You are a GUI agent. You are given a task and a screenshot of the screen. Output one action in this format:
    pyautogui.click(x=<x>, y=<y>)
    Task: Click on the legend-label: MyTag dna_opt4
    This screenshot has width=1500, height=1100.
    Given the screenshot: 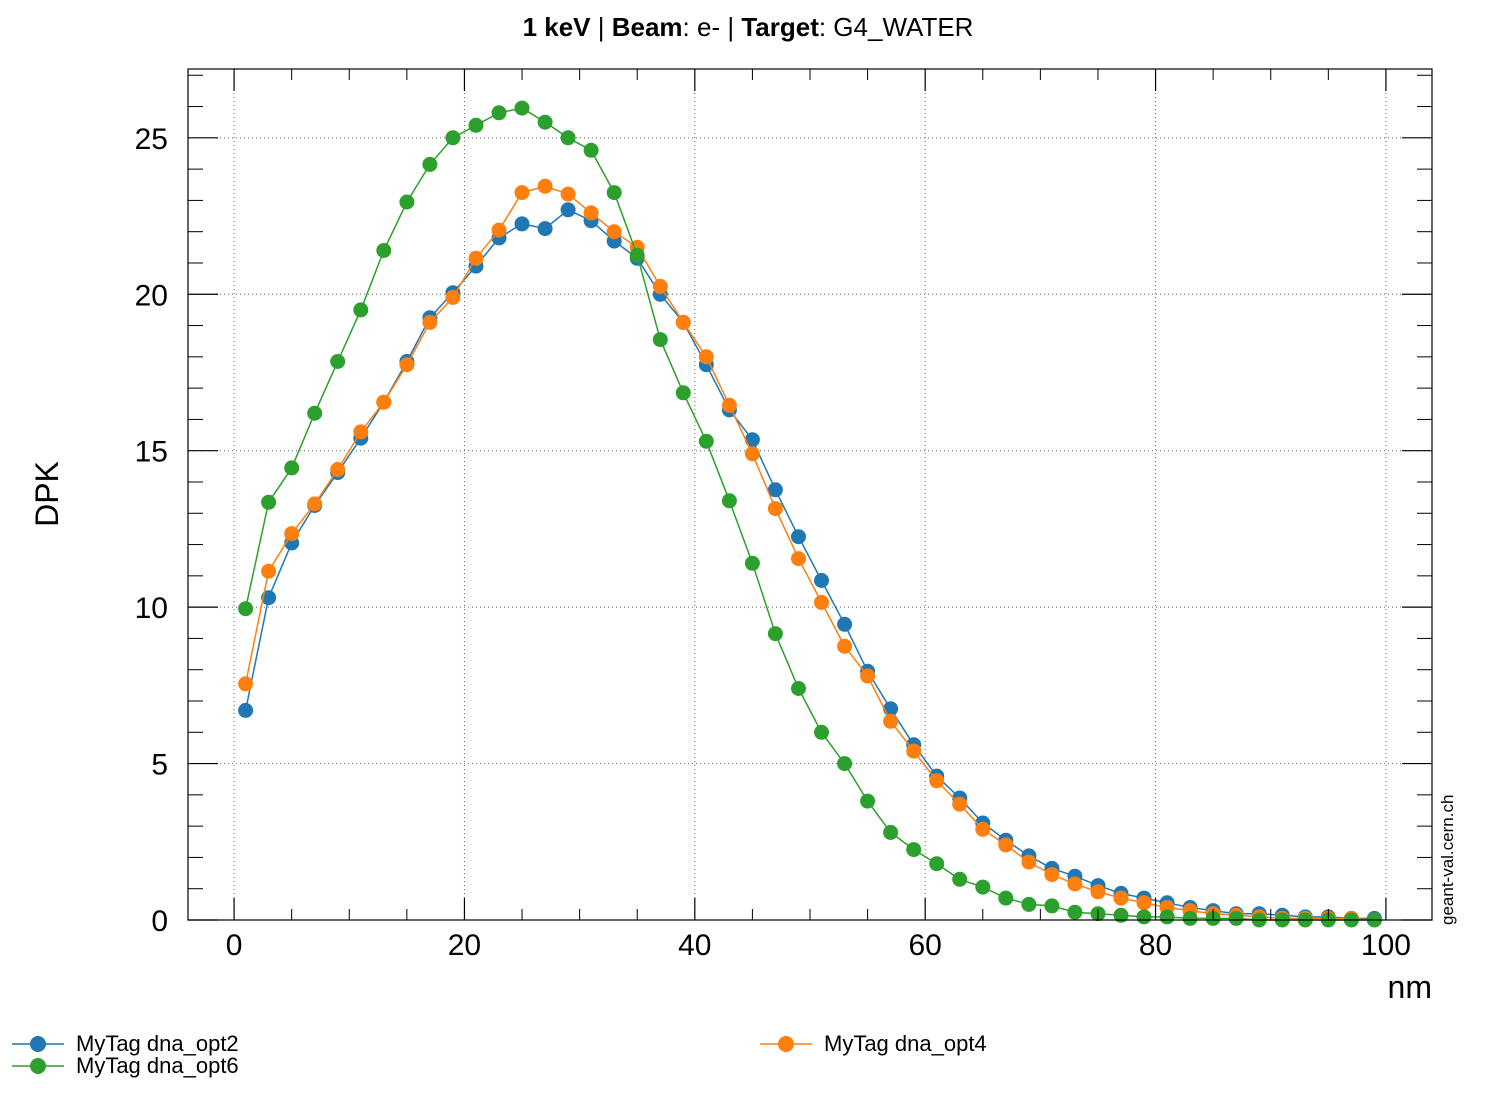 What is the action you would take?
    pyautogui.click(x=905, y=1043)
    